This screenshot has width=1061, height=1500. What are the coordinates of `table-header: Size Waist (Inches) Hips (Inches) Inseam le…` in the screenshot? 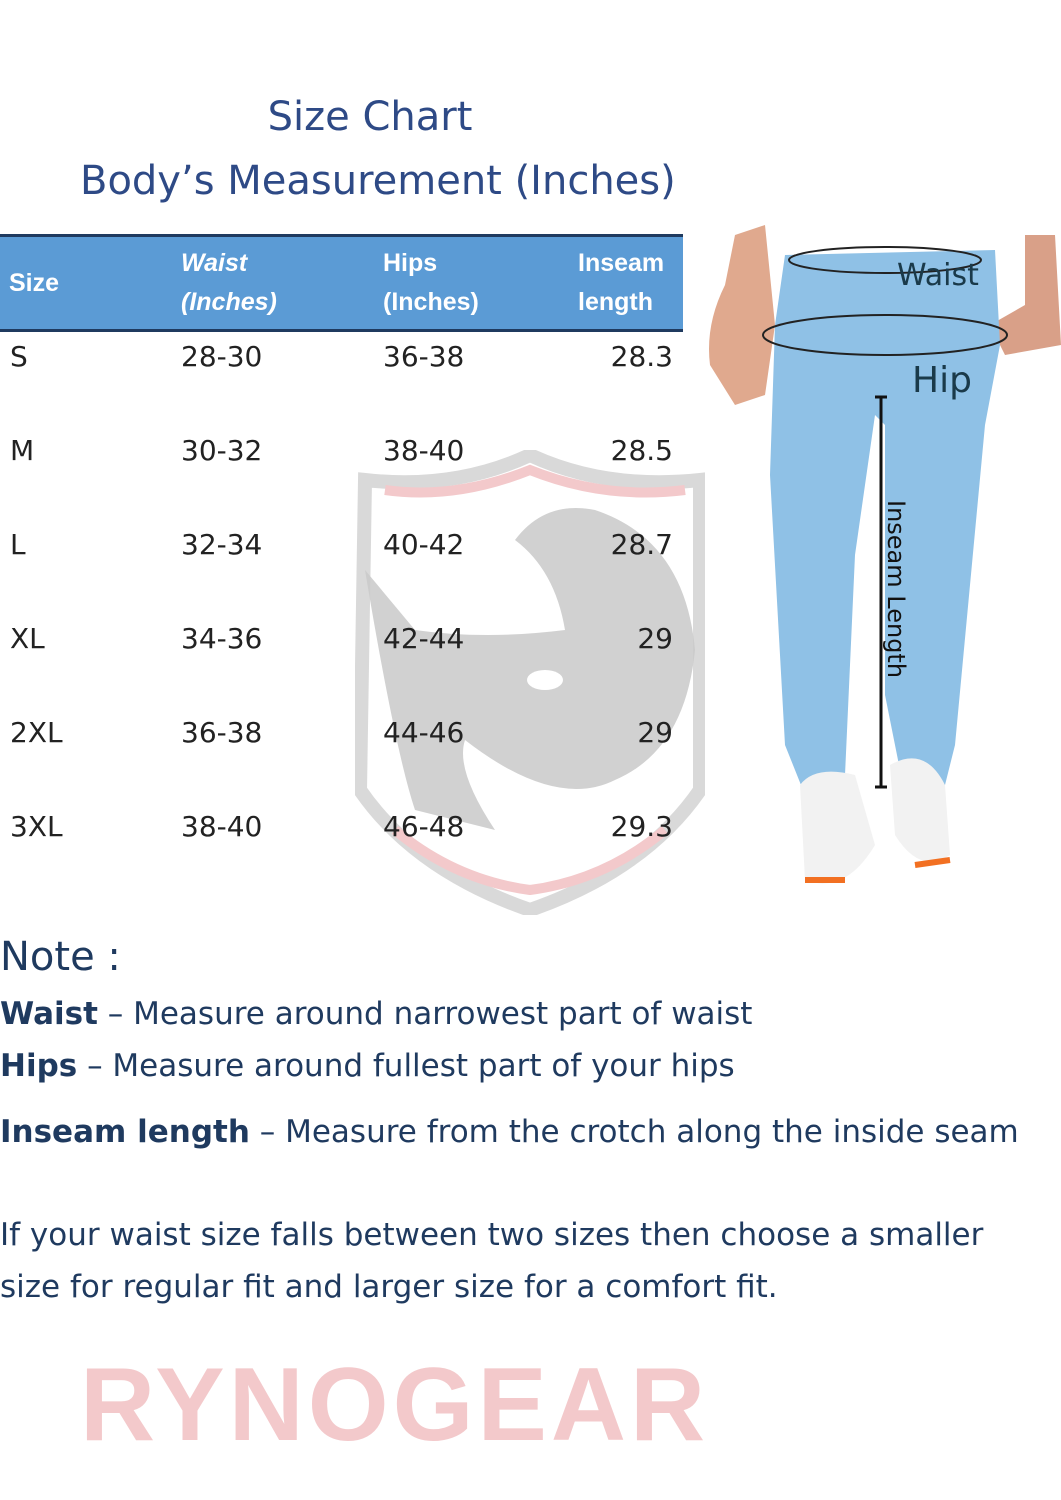 It's located at (341, 283).